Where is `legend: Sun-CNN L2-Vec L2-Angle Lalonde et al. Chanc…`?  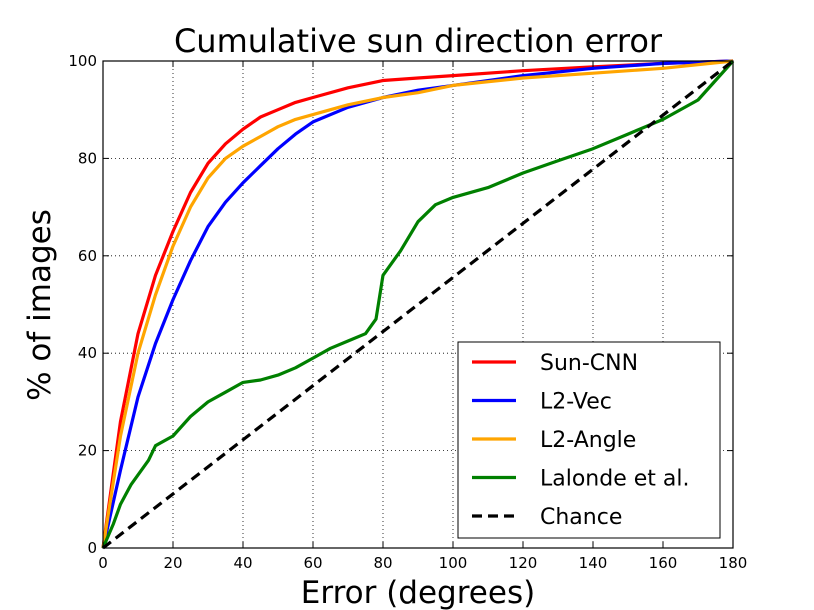
legend: Sun-CNN L2-Vec L2-Angle Lalonde et al. Chanc… is located at coordinates (589, 440).